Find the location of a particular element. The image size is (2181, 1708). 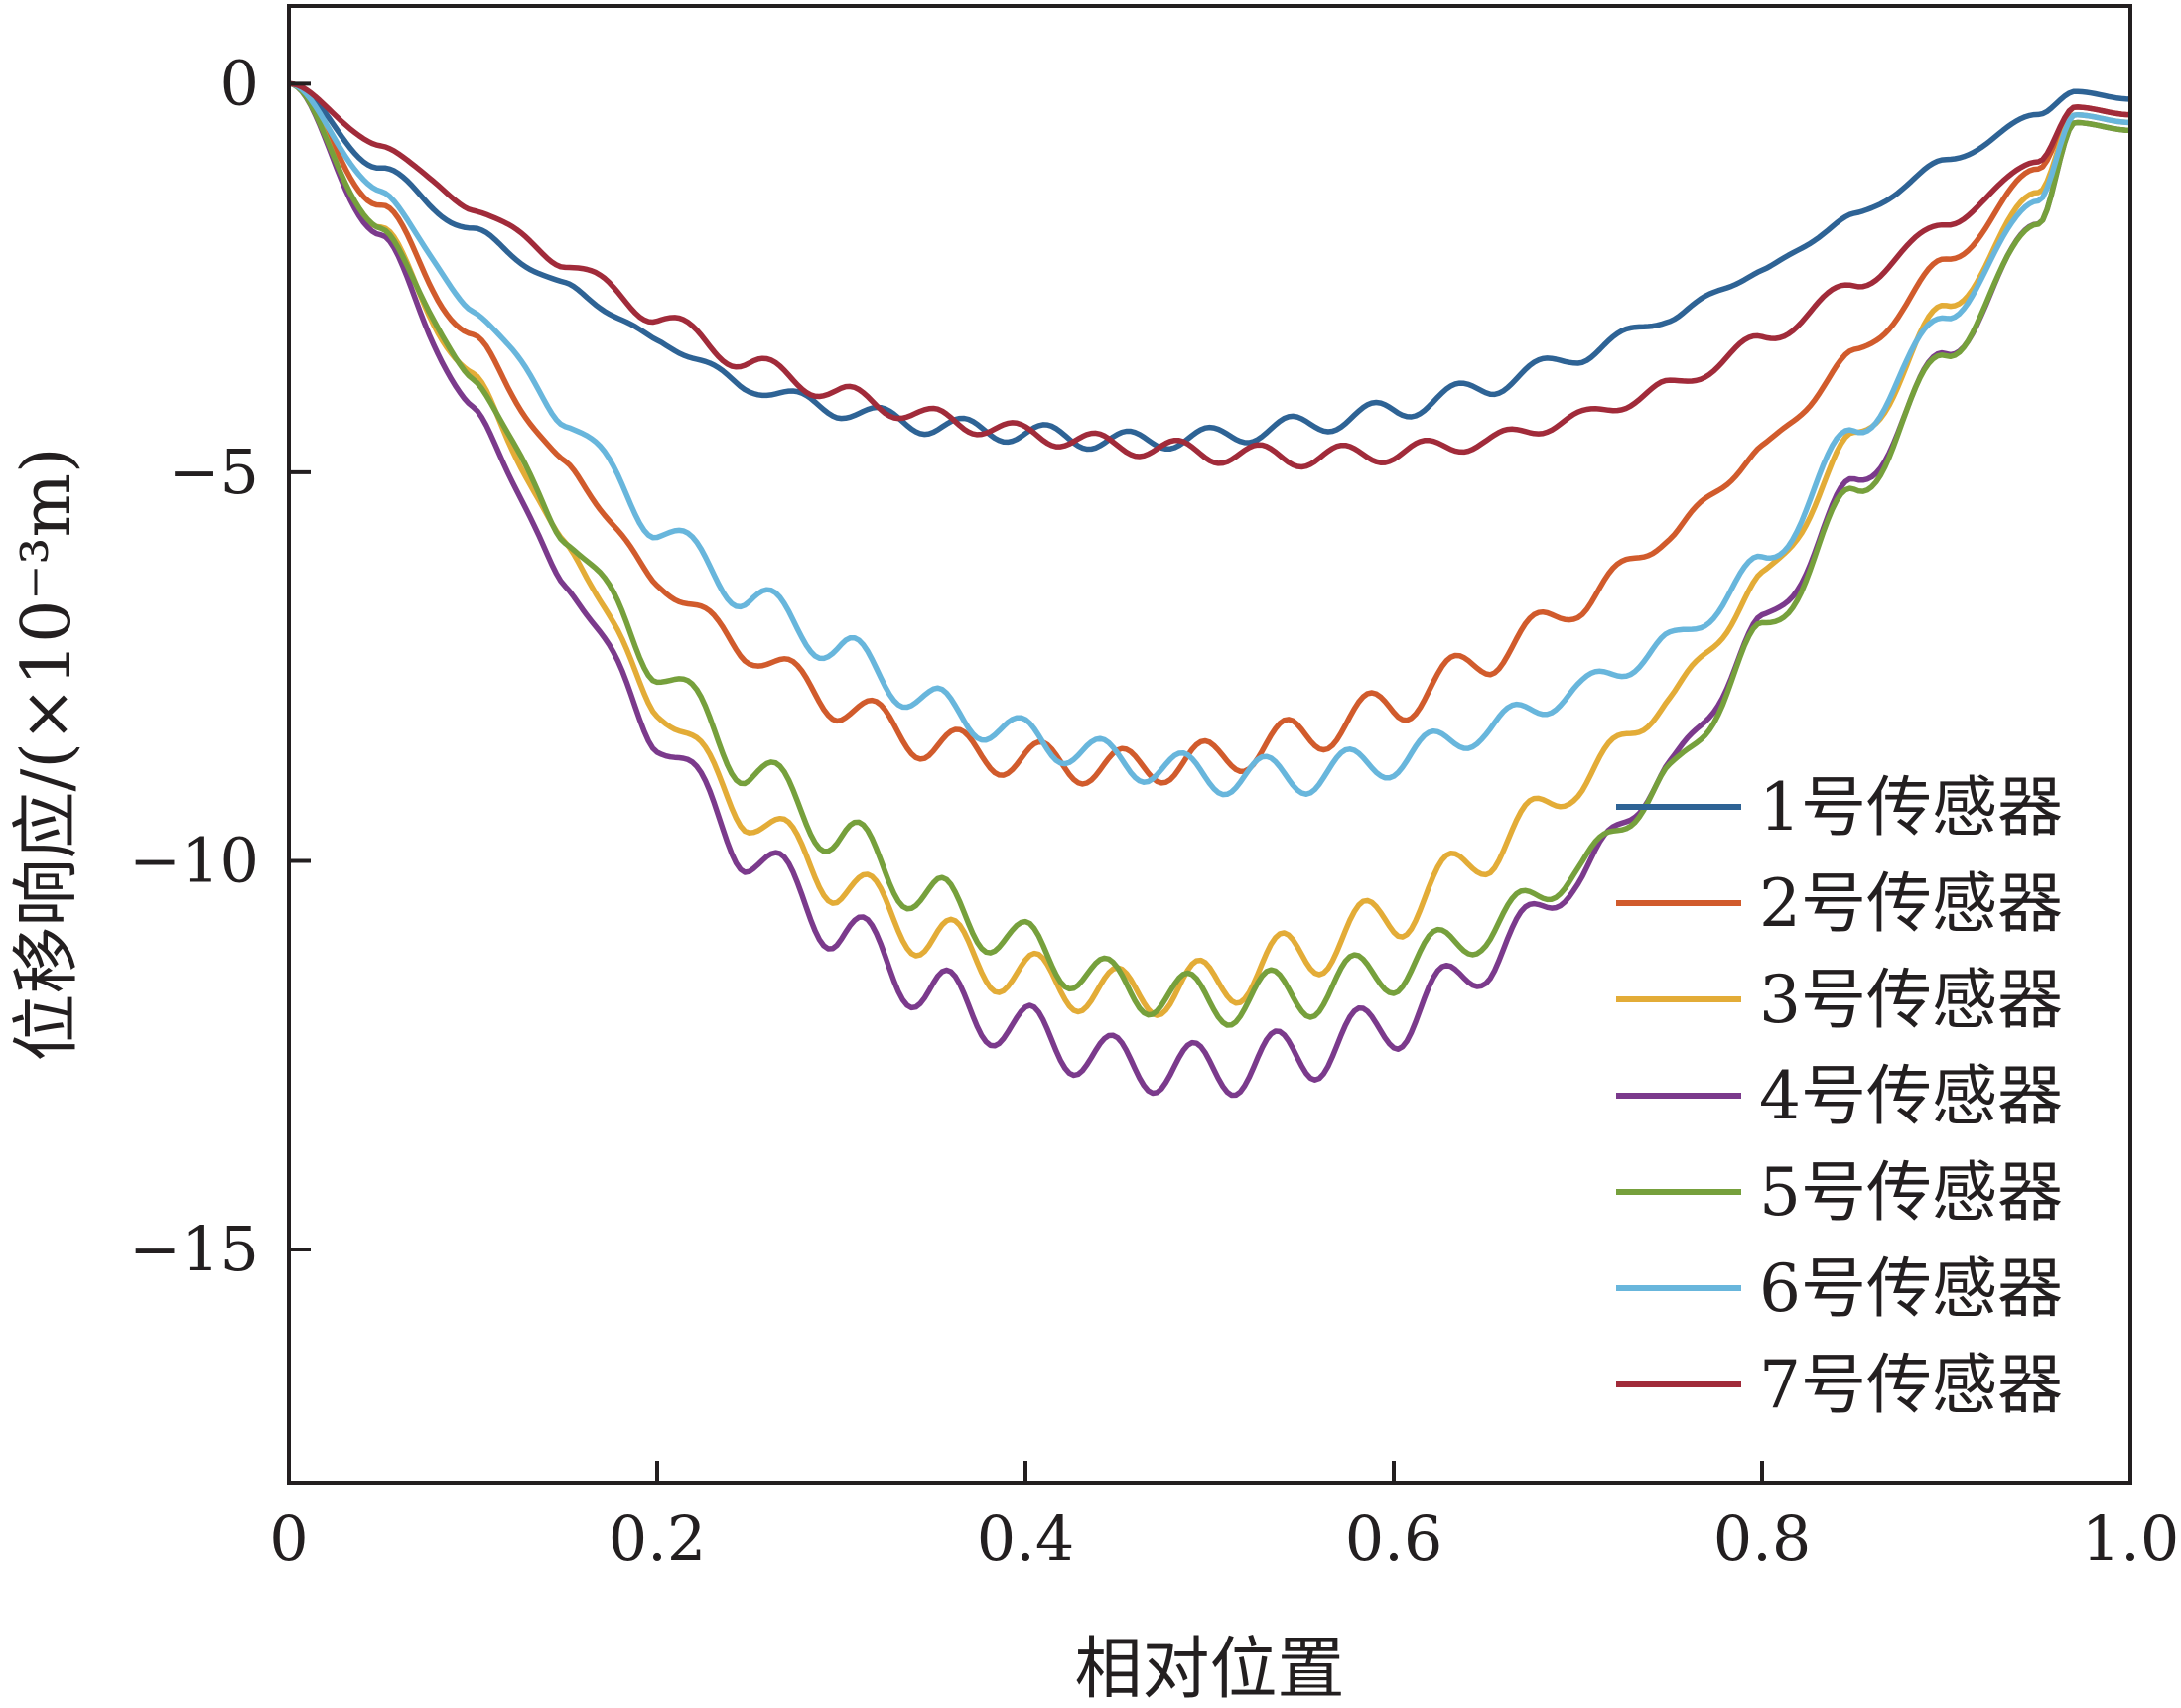

y-axis-title: 位移响应/(×10⁻³m) is located at coordinates (47, 754).